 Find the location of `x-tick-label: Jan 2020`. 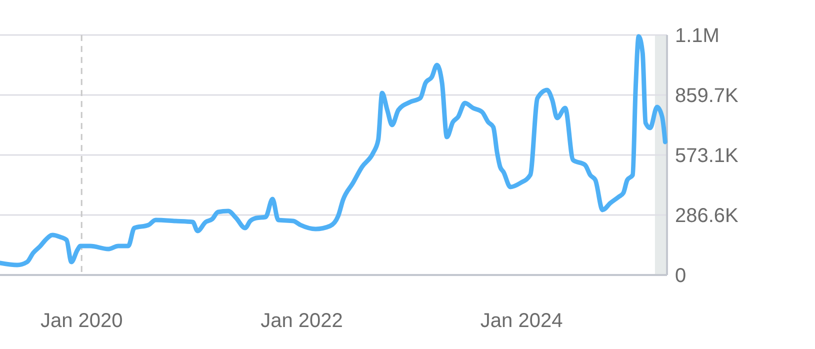

x-tick-label: Jan 2020 is located at coordinates (81, 321).